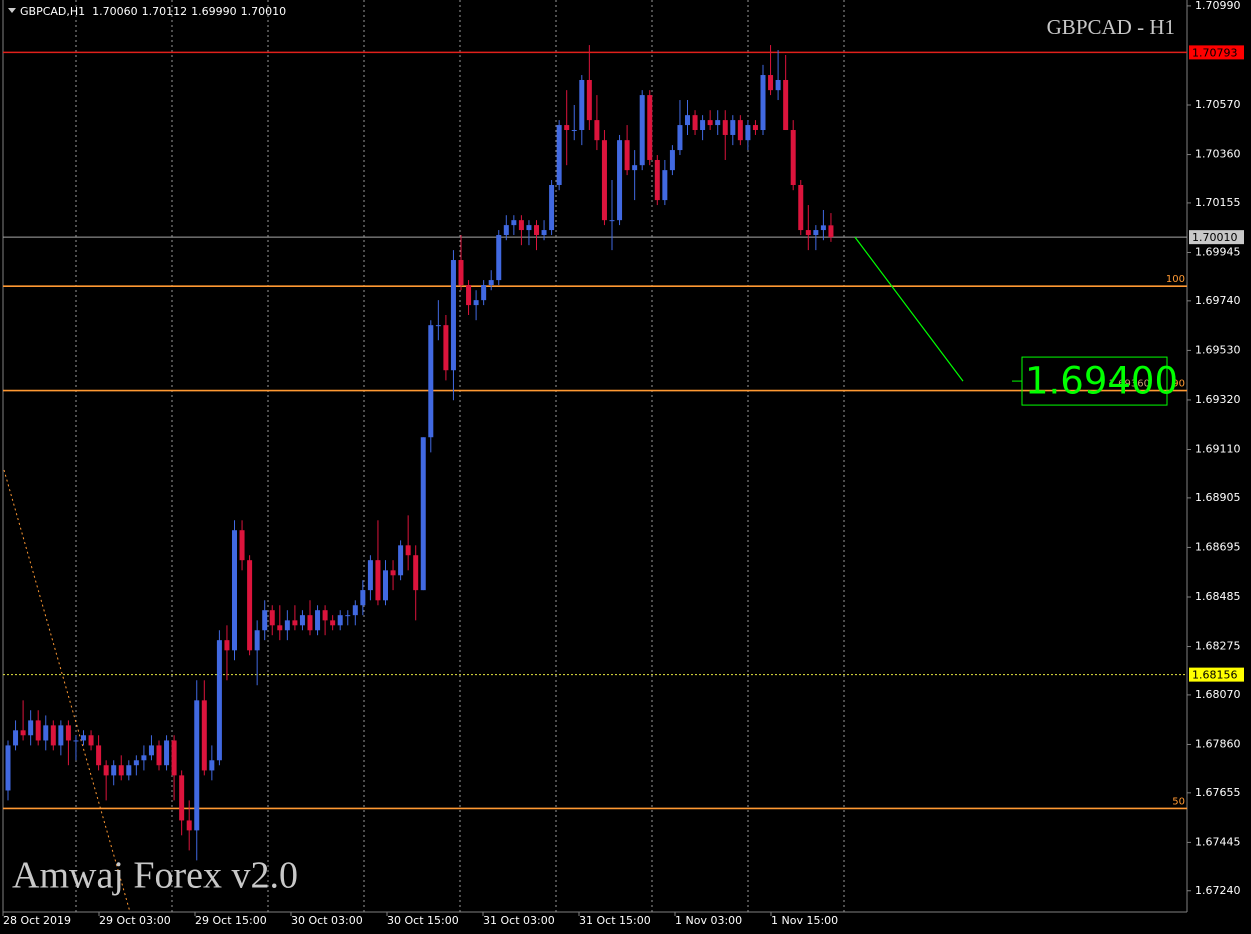  Describe the element at coordinates (1111, 27) in the screenshot. I see `symbol-watermark: GBPCAD - H1` at that location.